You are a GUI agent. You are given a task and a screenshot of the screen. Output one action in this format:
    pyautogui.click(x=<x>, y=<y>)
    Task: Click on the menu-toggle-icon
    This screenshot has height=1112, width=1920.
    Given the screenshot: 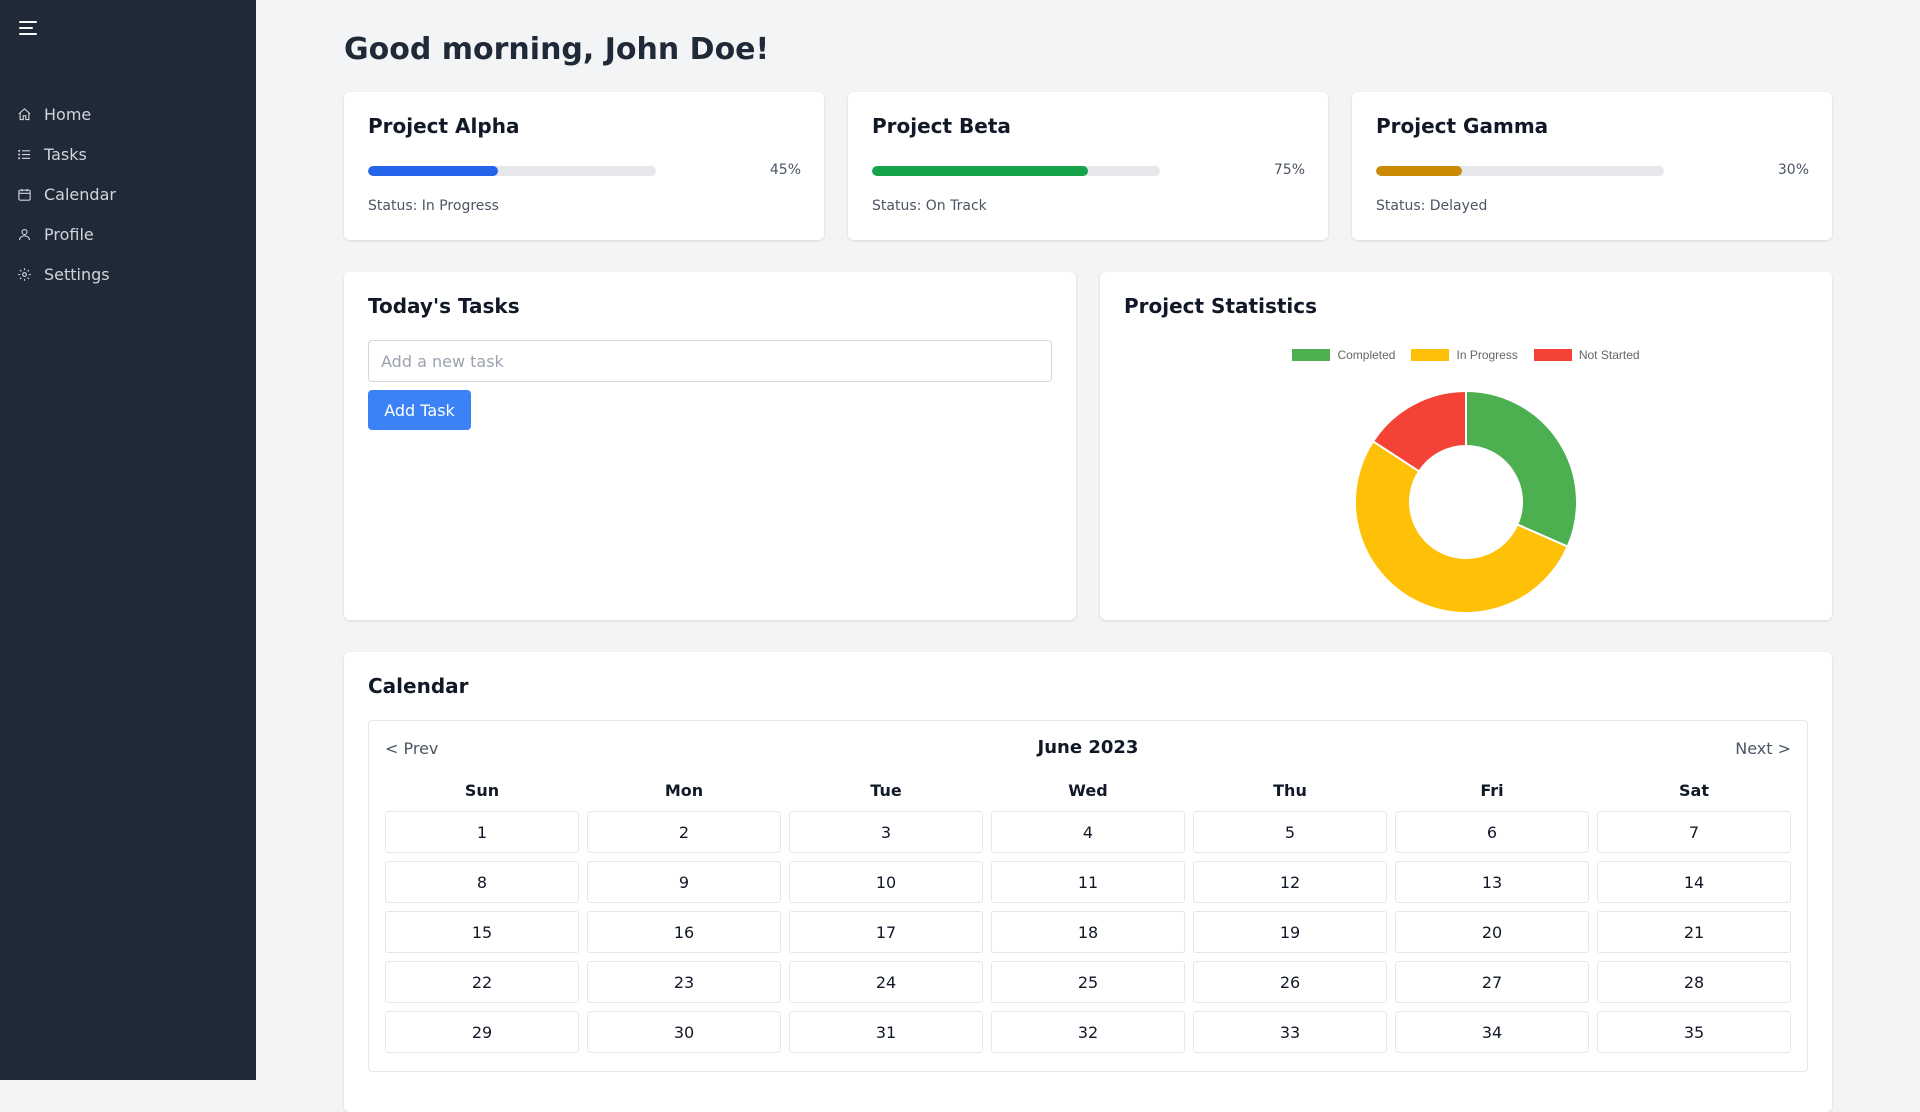 What is the action you would take?
    pyautogui.click(x=28, y=28)
    